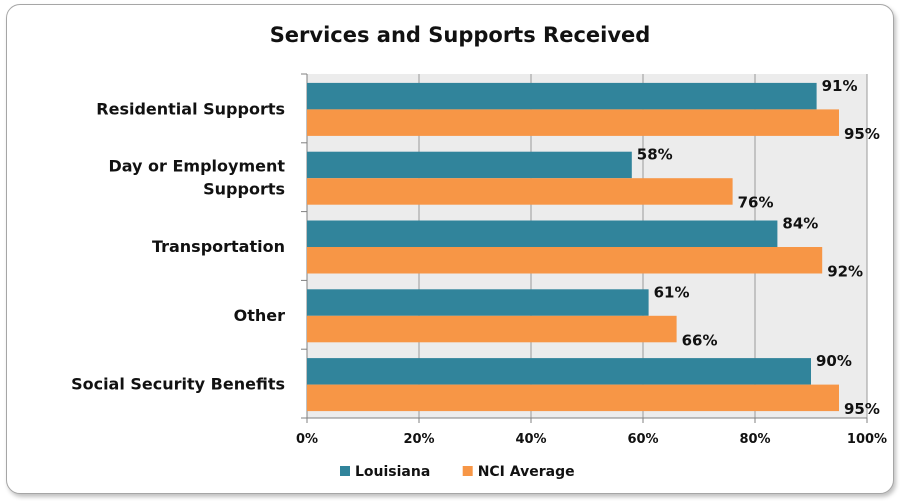  I want to click on category-label: Residential Supports, so click(190, 108).